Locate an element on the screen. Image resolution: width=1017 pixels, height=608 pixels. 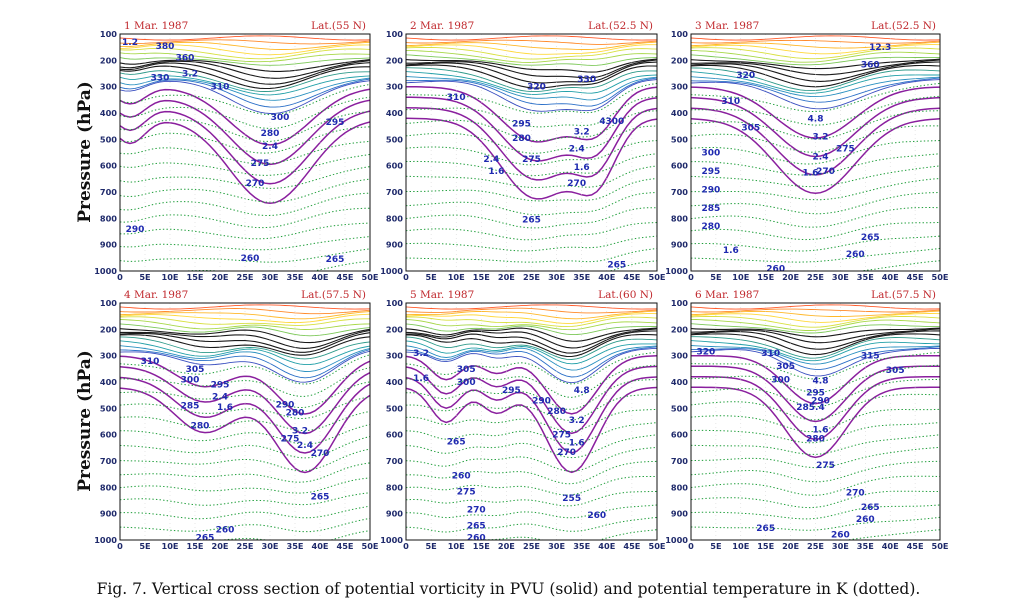
x-tick-label: 10E is located at coordinates (740, 277).